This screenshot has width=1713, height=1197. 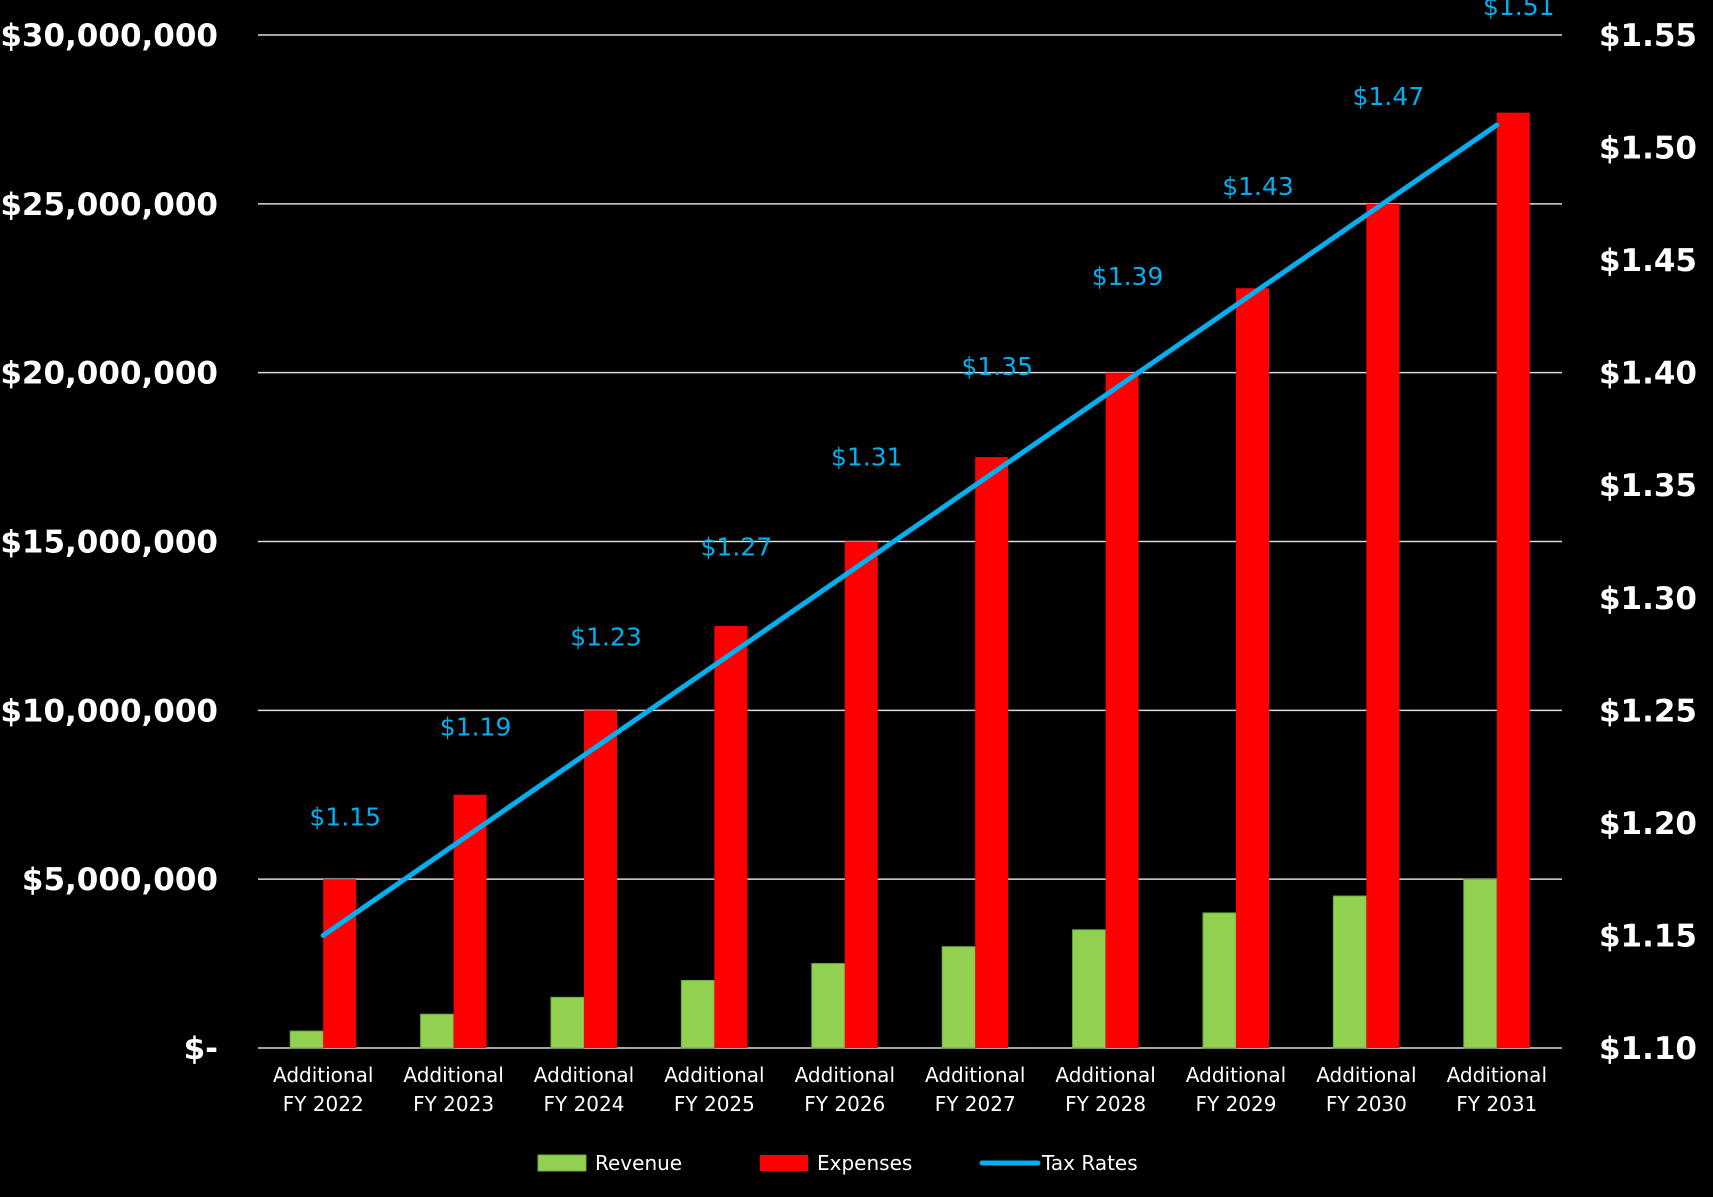 I want to click on category-label: FY 2028, so click(x=1105, y=1104).